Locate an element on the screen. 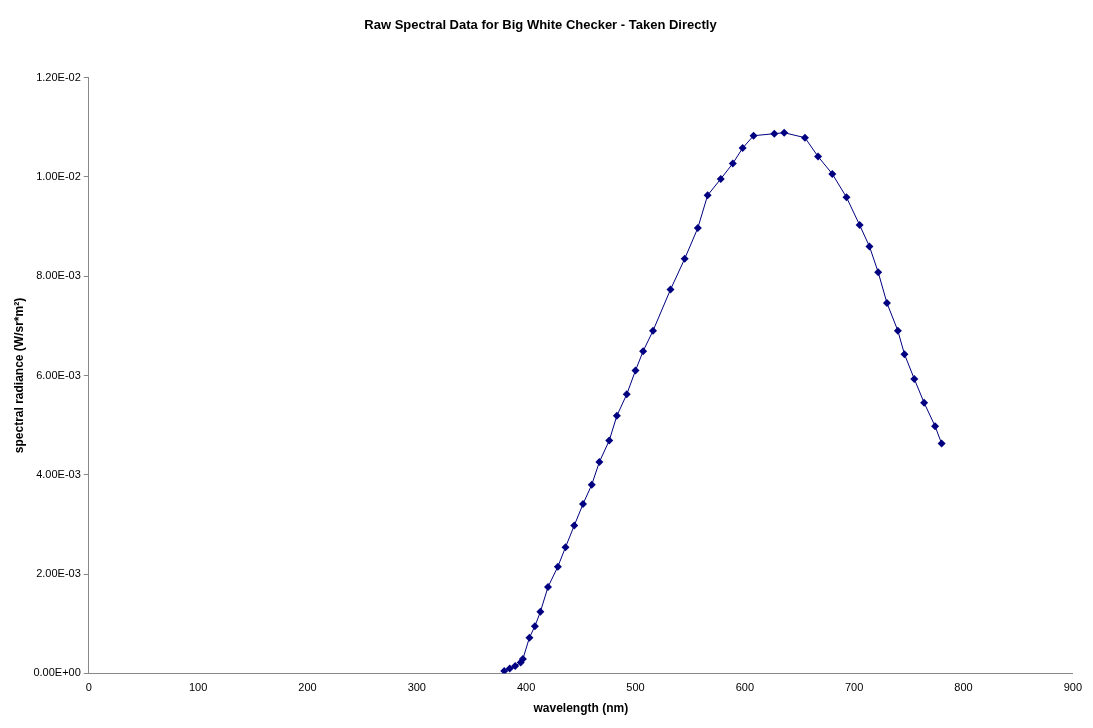 This screenshot has width=1093, height=728. x-tick-label: 900 is located at coordinates (1072, 687).